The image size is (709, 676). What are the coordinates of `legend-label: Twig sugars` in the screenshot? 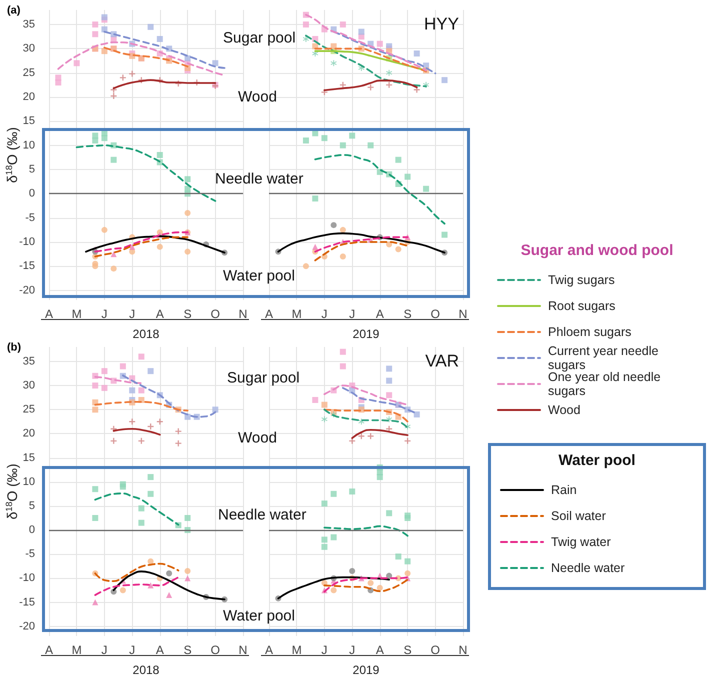 It's located at (581, 280).